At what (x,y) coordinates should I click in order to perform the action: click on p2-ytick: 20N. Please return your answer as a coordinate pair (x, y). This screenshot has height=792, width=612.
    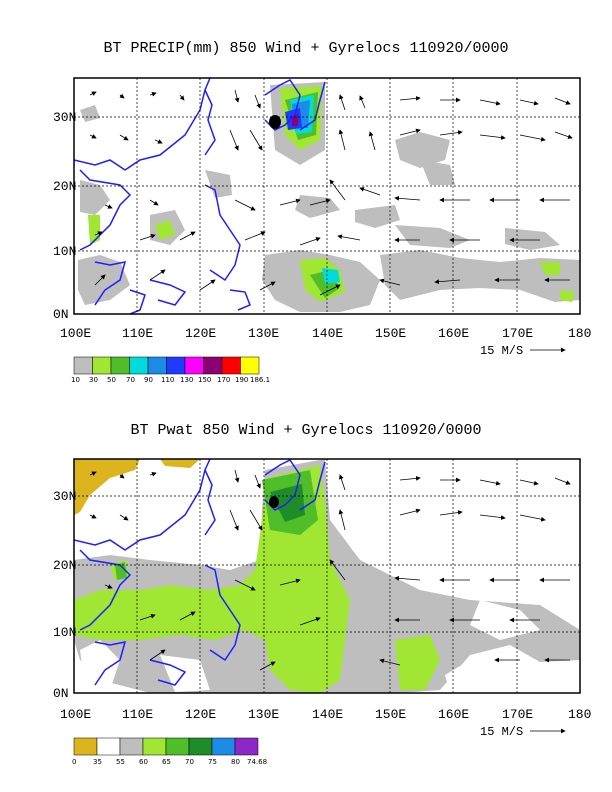
    Looking at the image, I should click on (64, 565).